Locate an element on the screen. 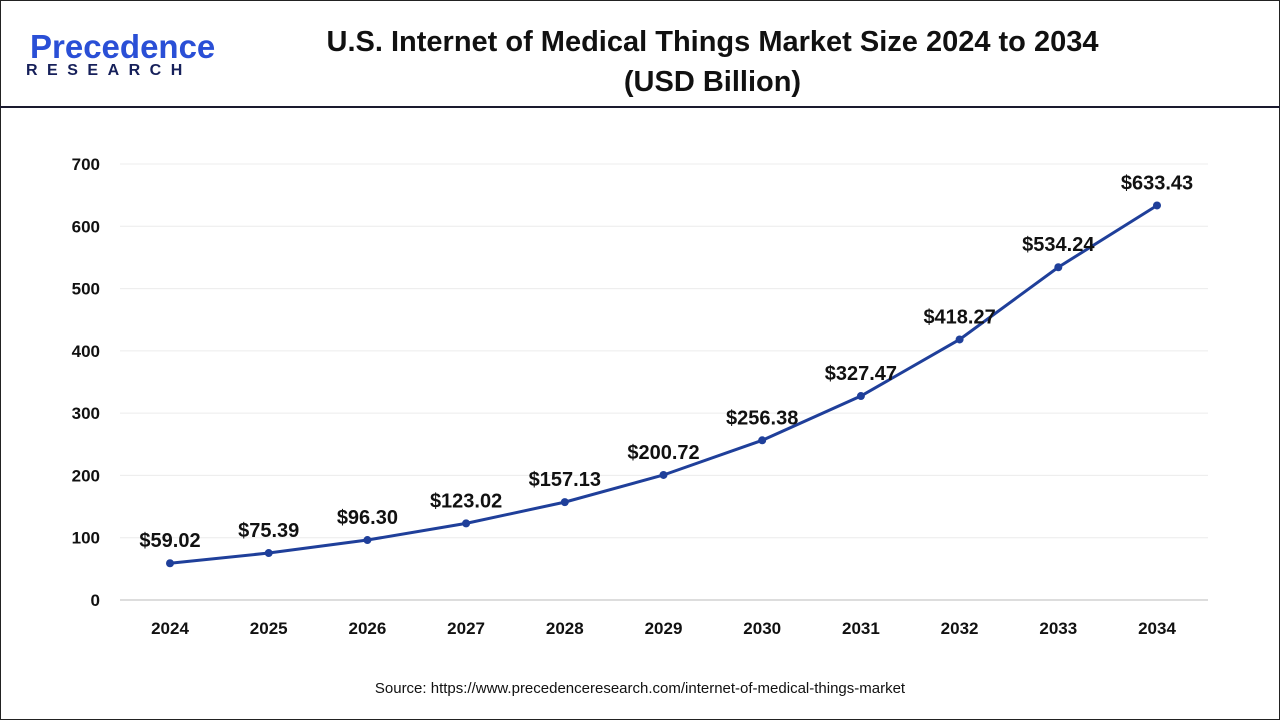 Image resolution: width=1280 pixels, height=720 pixels. y-tick-label: 200 is located at coordinates (86, 475).